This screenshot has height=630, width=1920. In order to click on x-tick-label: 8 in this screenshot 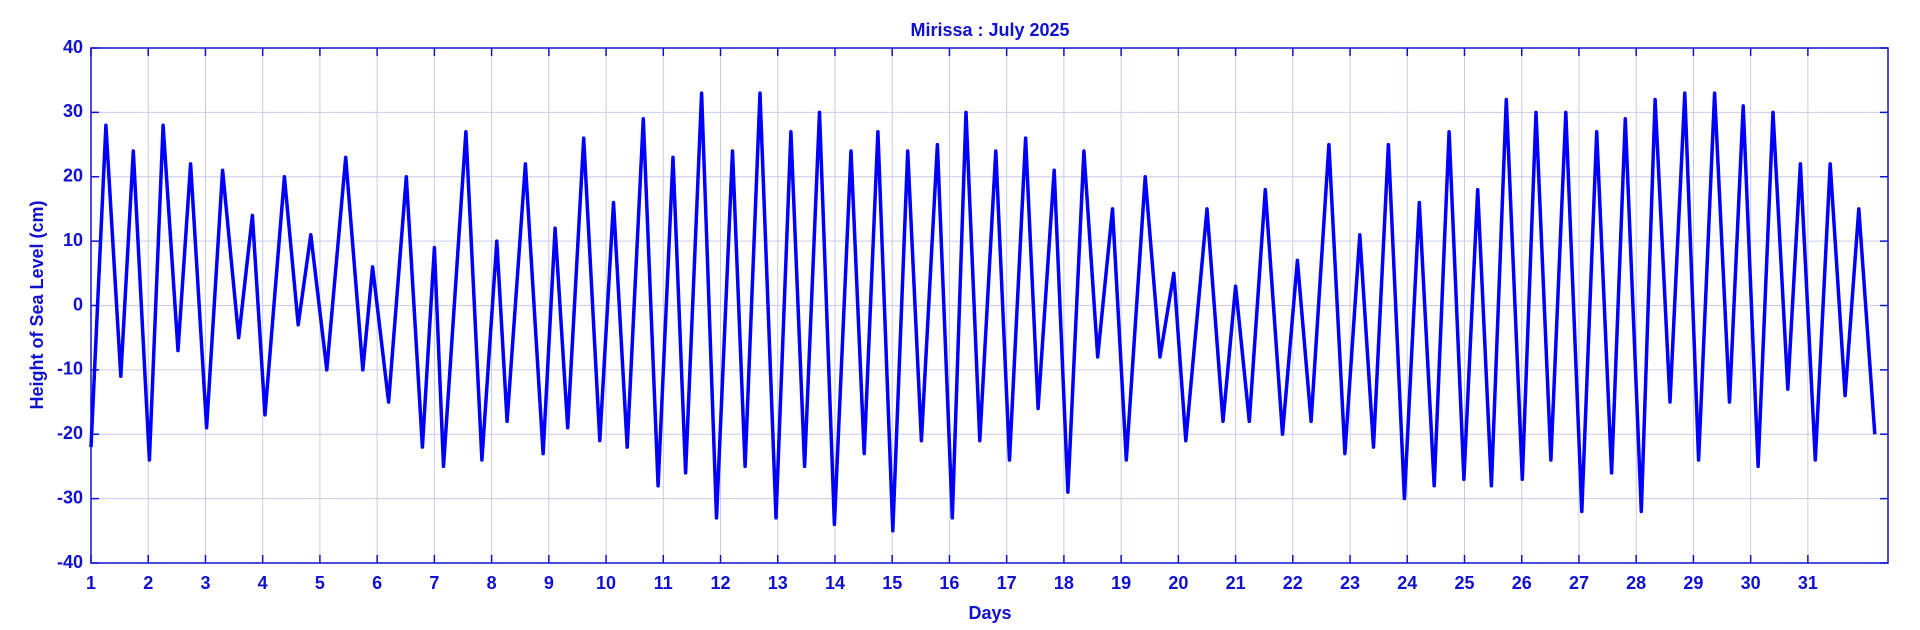, I will do `click(492, 583)`.